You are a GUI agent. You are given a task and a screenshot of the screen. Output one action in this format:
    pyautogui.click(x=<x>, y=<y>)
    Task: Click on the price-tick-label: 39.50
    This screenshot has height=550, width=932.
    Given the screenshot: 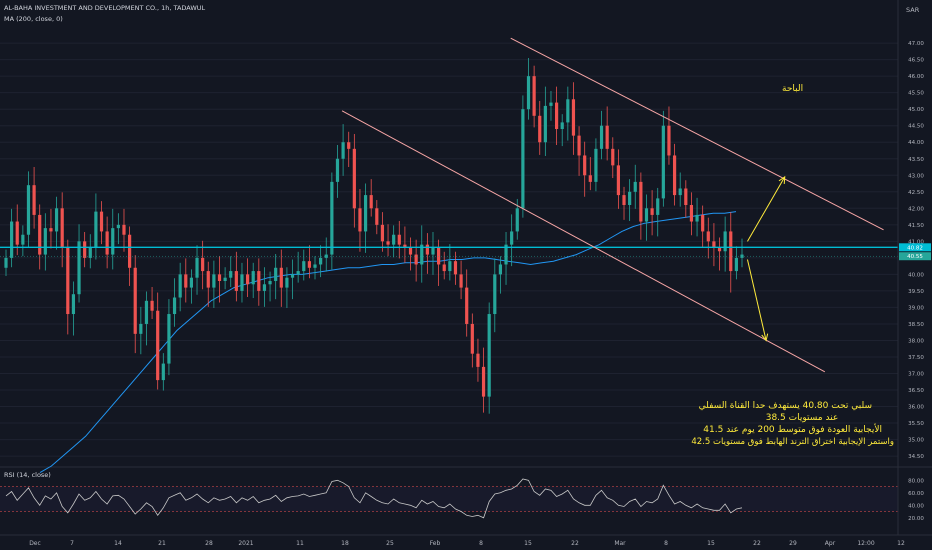 What is the action you would take?
    pyautogui.click(x=916, y=292)
    